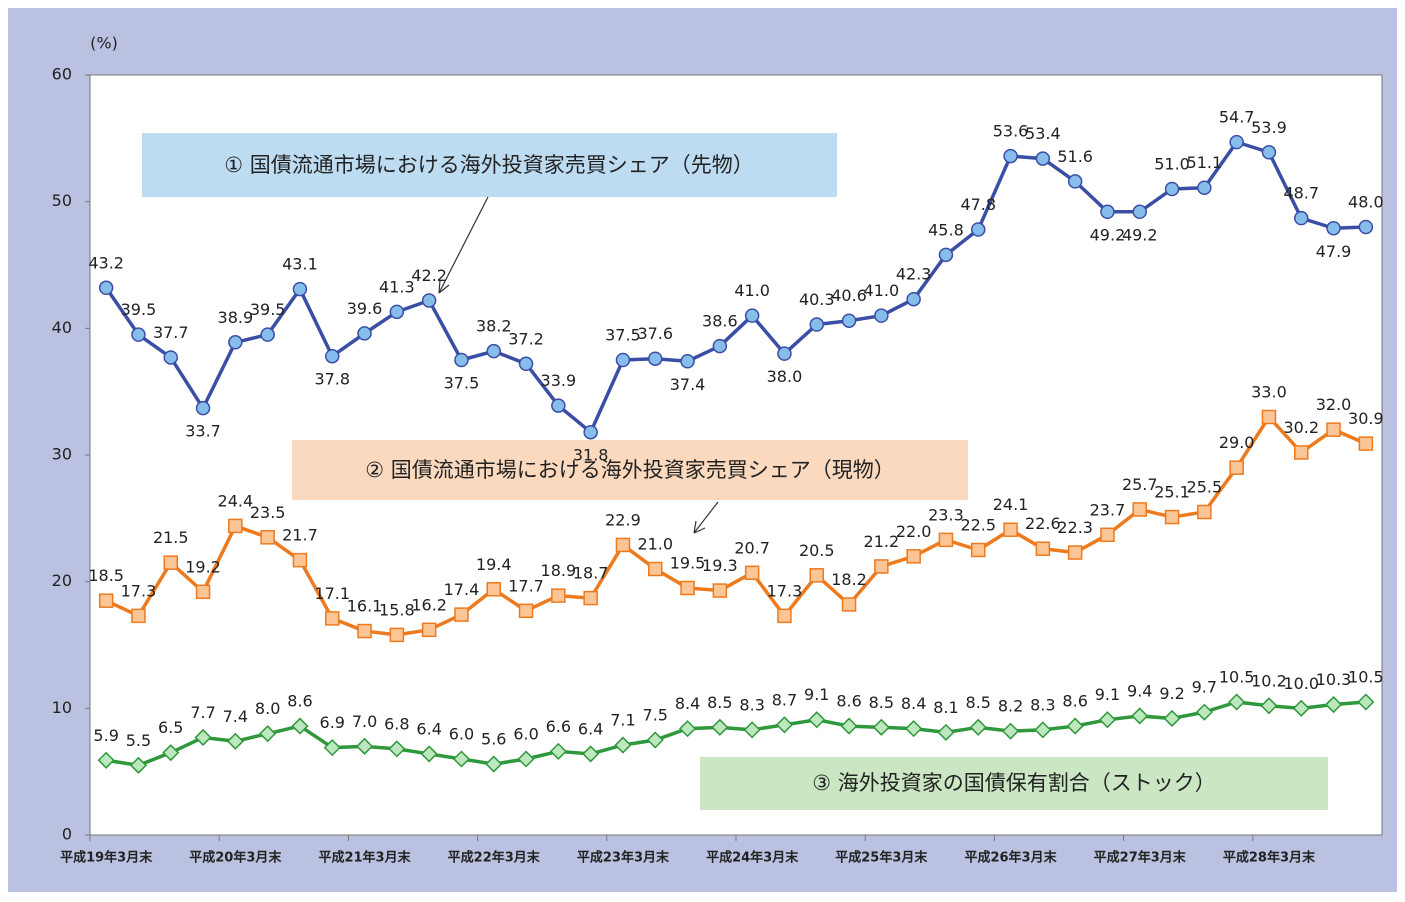 This screenshot has height=902, width=1405. I want to click on data-label: 19.5, so click(688, 563).